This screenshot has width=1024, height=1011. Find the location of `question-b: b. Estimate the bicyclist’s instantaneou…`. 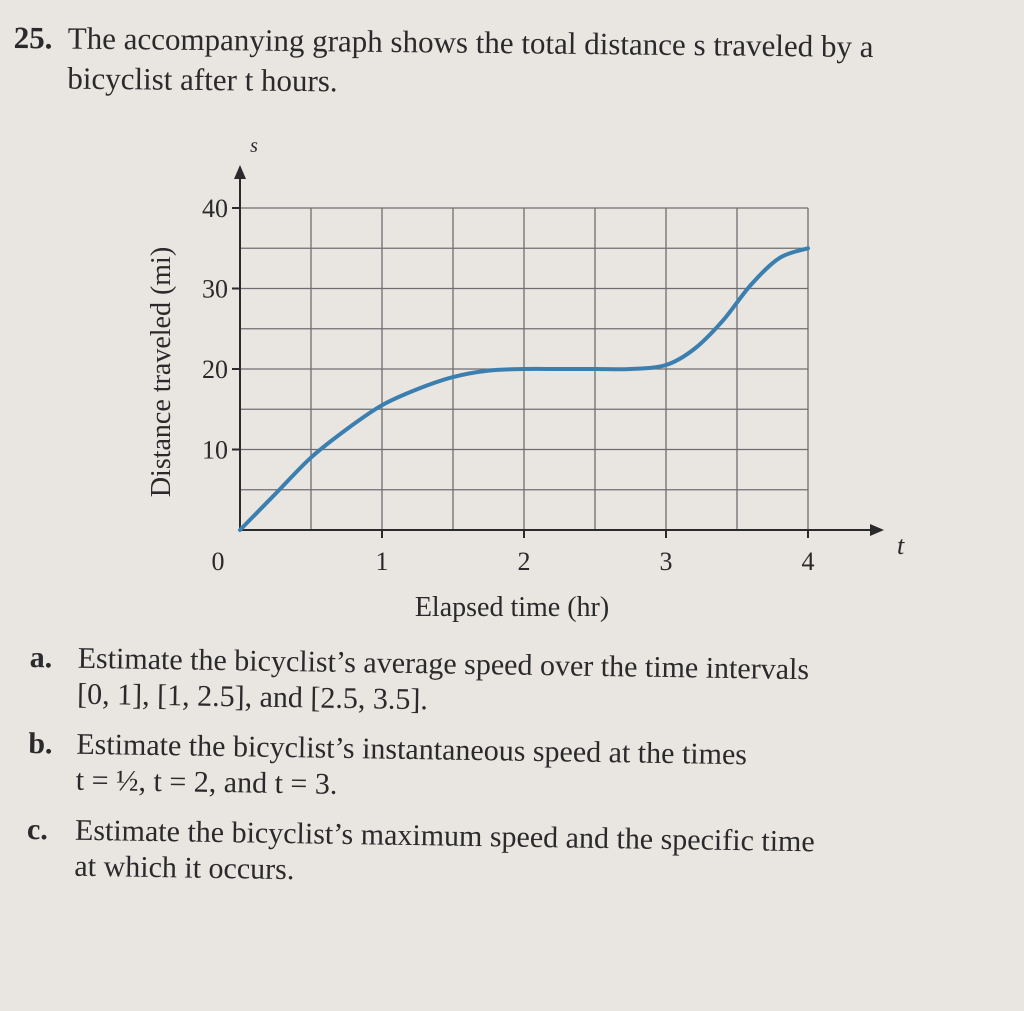

question-b: b. Estimate the bicyclist’s instantaneou… is located at coordinates (518, 769).